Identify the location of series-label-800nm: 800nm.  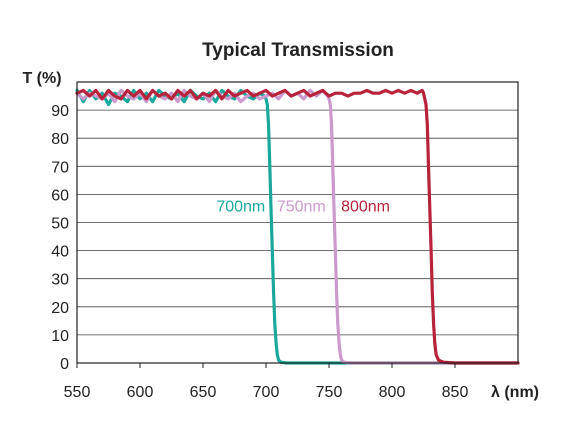
(365, 206).